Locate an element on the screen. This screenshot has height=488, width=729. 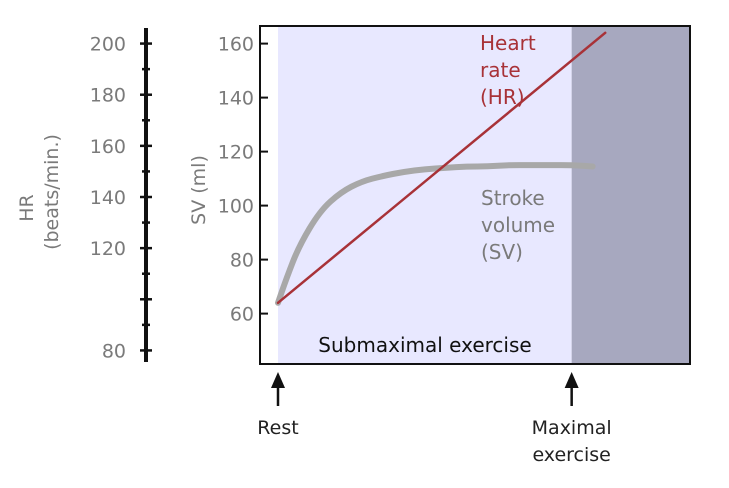
sv-axis-label: SV (ml) is located at coordinates (199, 190).